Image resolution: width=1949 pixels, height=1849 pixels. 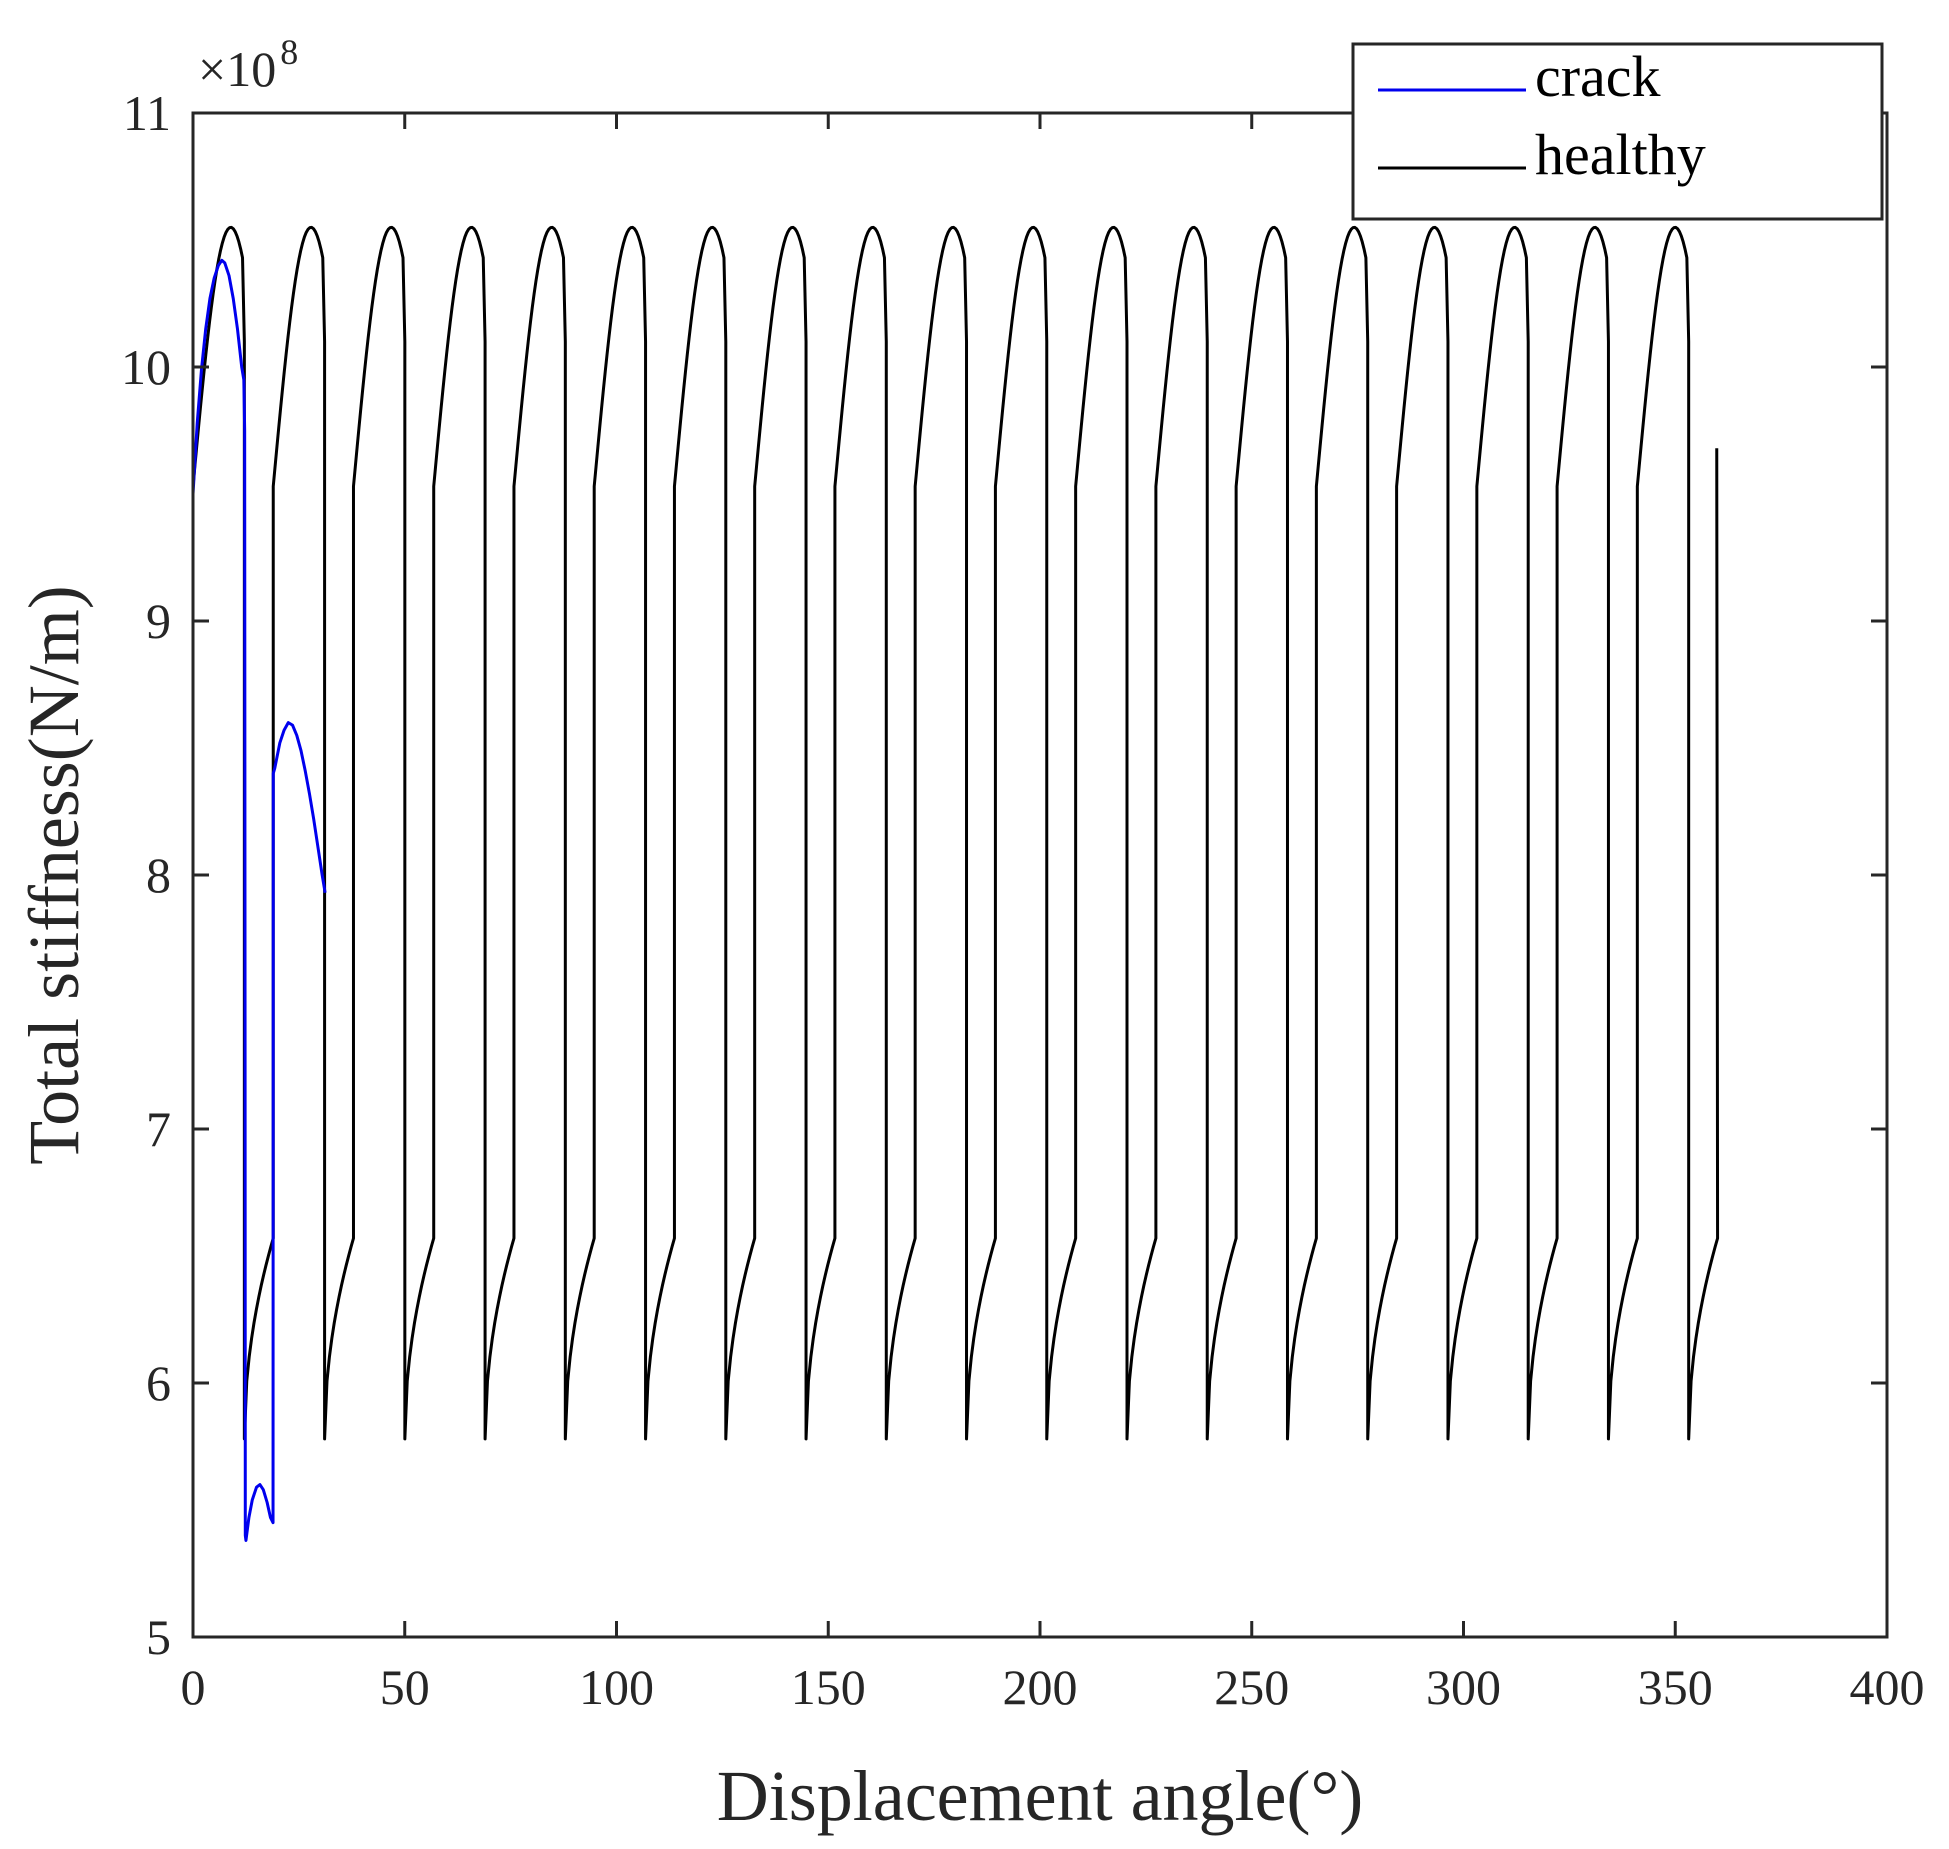 I want to click on legend-box, so click(x=1617, y=131).